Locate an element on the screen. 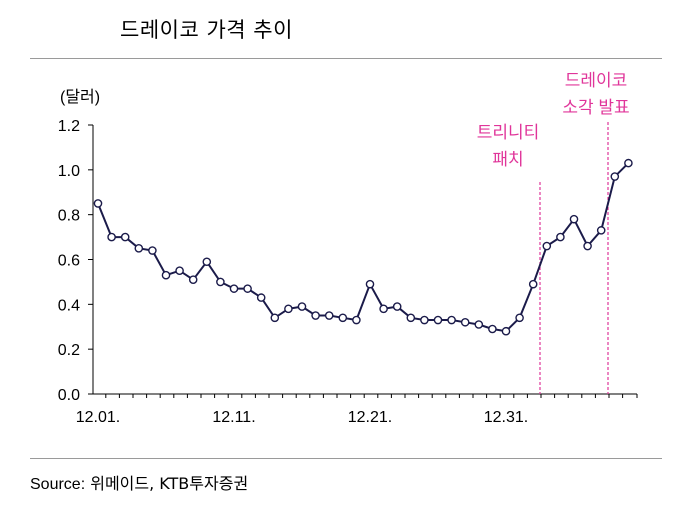  source-note: Source: 위메이드, KTB투자증권 is located at coordinates (139, 482).